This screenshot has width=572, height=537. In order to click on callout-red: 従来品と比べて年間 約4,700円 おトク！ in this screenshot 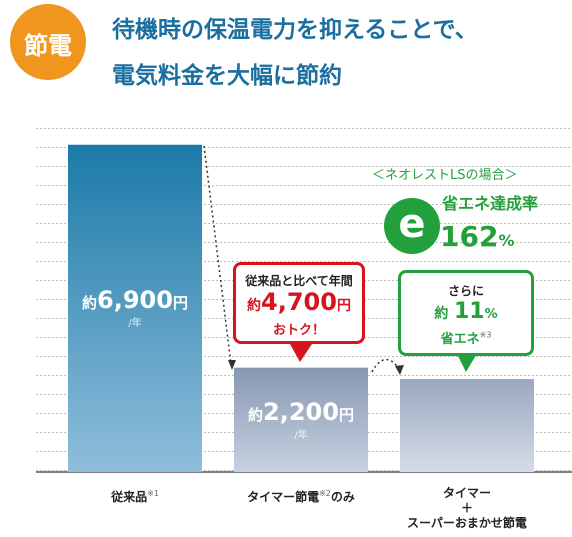, I will do `click(299, 303)`.